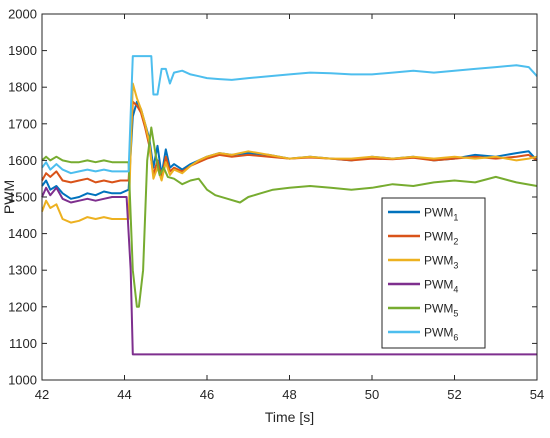  What do you see at coordinates (537, 394) in the screenshot?
I see `x-tick-label: 54` at bounding box center [537, 394].